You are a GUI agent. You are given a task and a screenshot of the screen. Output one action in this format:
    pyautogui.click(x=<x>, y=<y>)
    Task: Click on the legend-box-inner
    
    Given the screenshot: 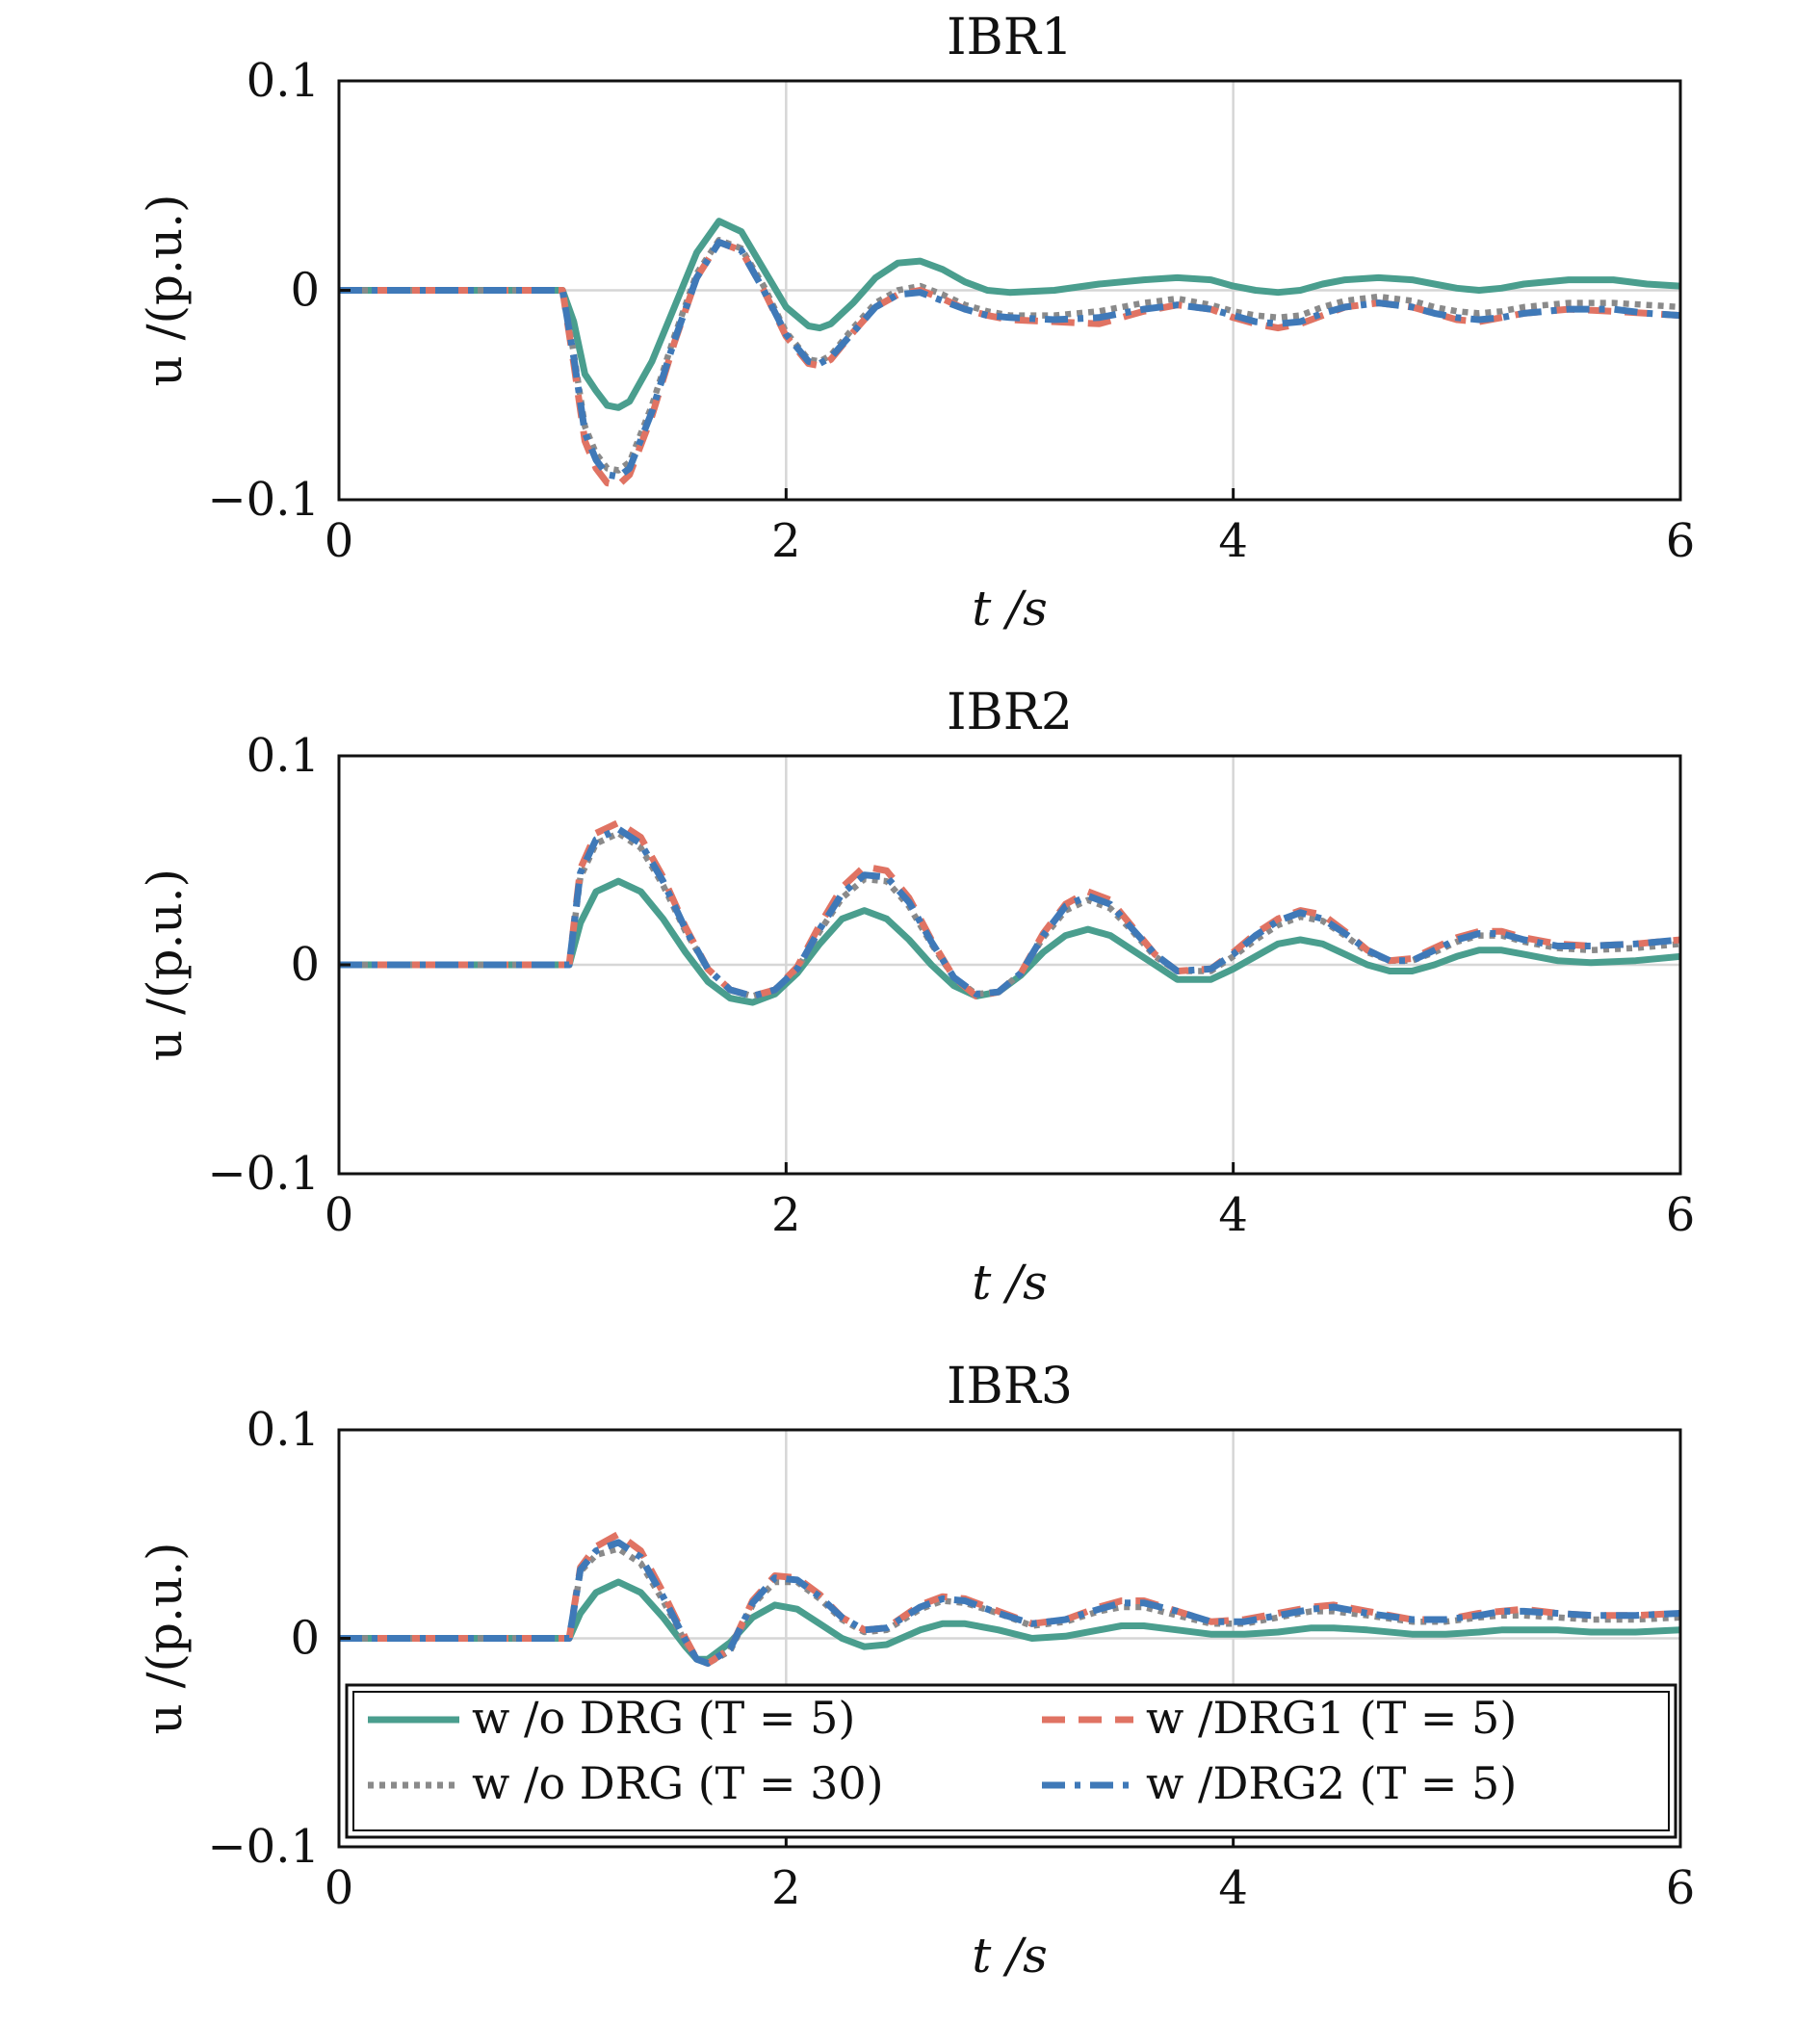 What is the action you would take?
    pyautogui.click(x=1011, y=1761)
    